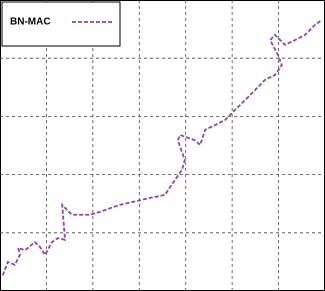 The height and width of the screenshot is (291, 325). Describe the element at coordinates (30, 22) in the screenshot. I see `legend-label: BN-MAC` at that location.